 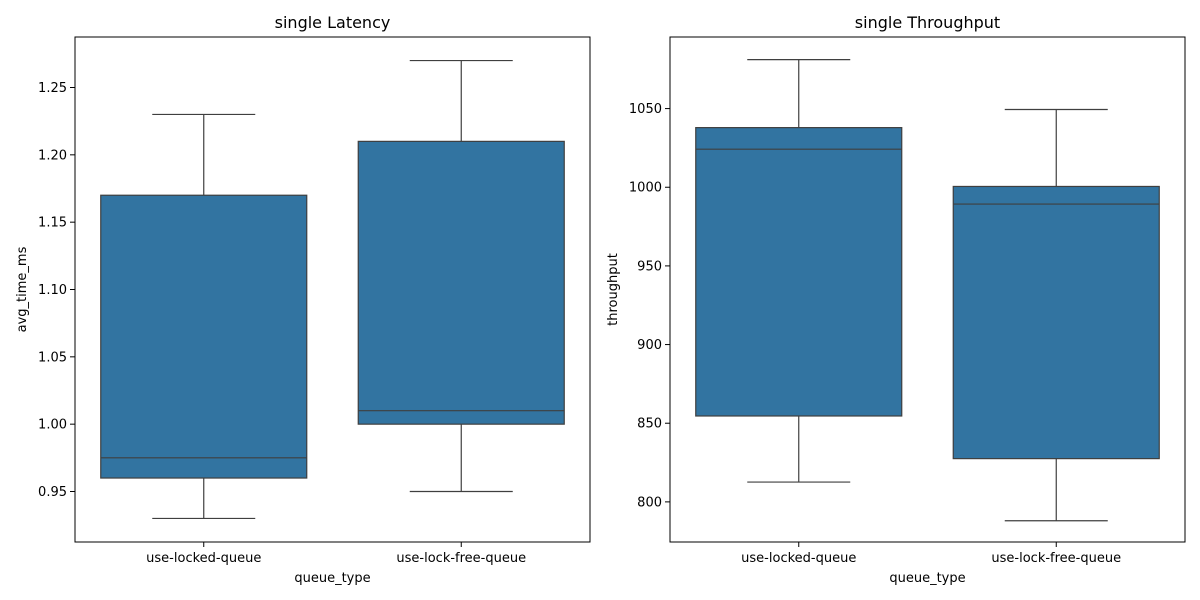 I want to click on y-tick-label: 1.15, so click(x=52, y=223).